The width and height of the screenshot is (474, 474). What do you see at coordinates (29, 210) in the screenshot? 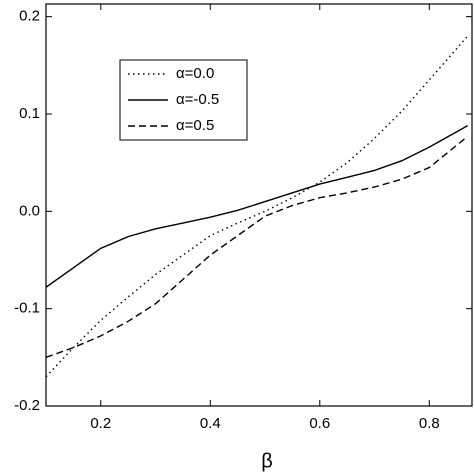
I see `y-tick-label: 0.0` at bounding box center [29, 210].